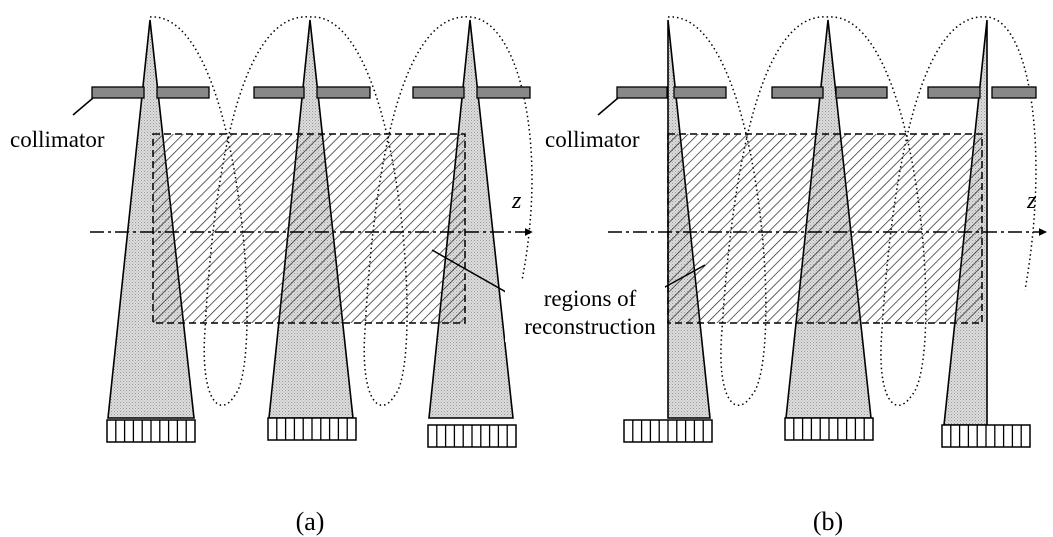 The height and width of the screenshot is (537, 1053). I want to click on detector-a2, so click(312, 429).